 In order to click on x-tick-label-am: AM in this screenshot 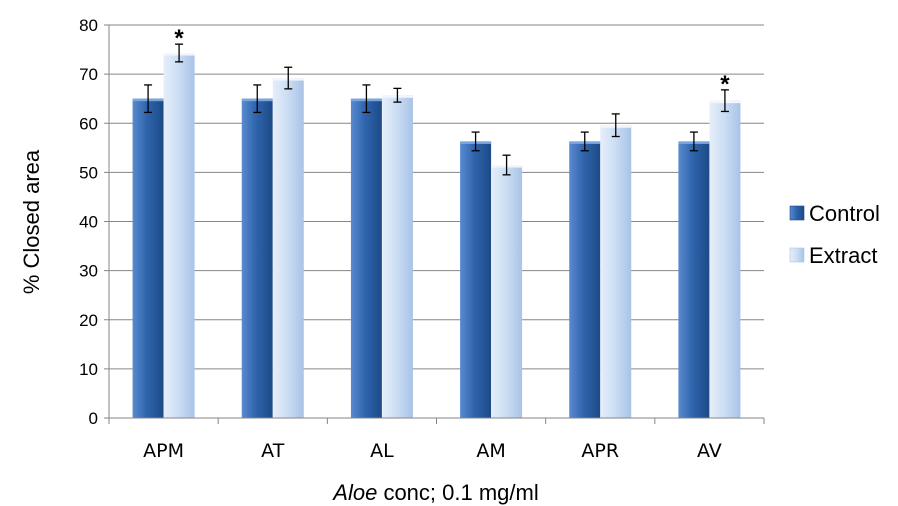, I will do `click(490, 451)`.